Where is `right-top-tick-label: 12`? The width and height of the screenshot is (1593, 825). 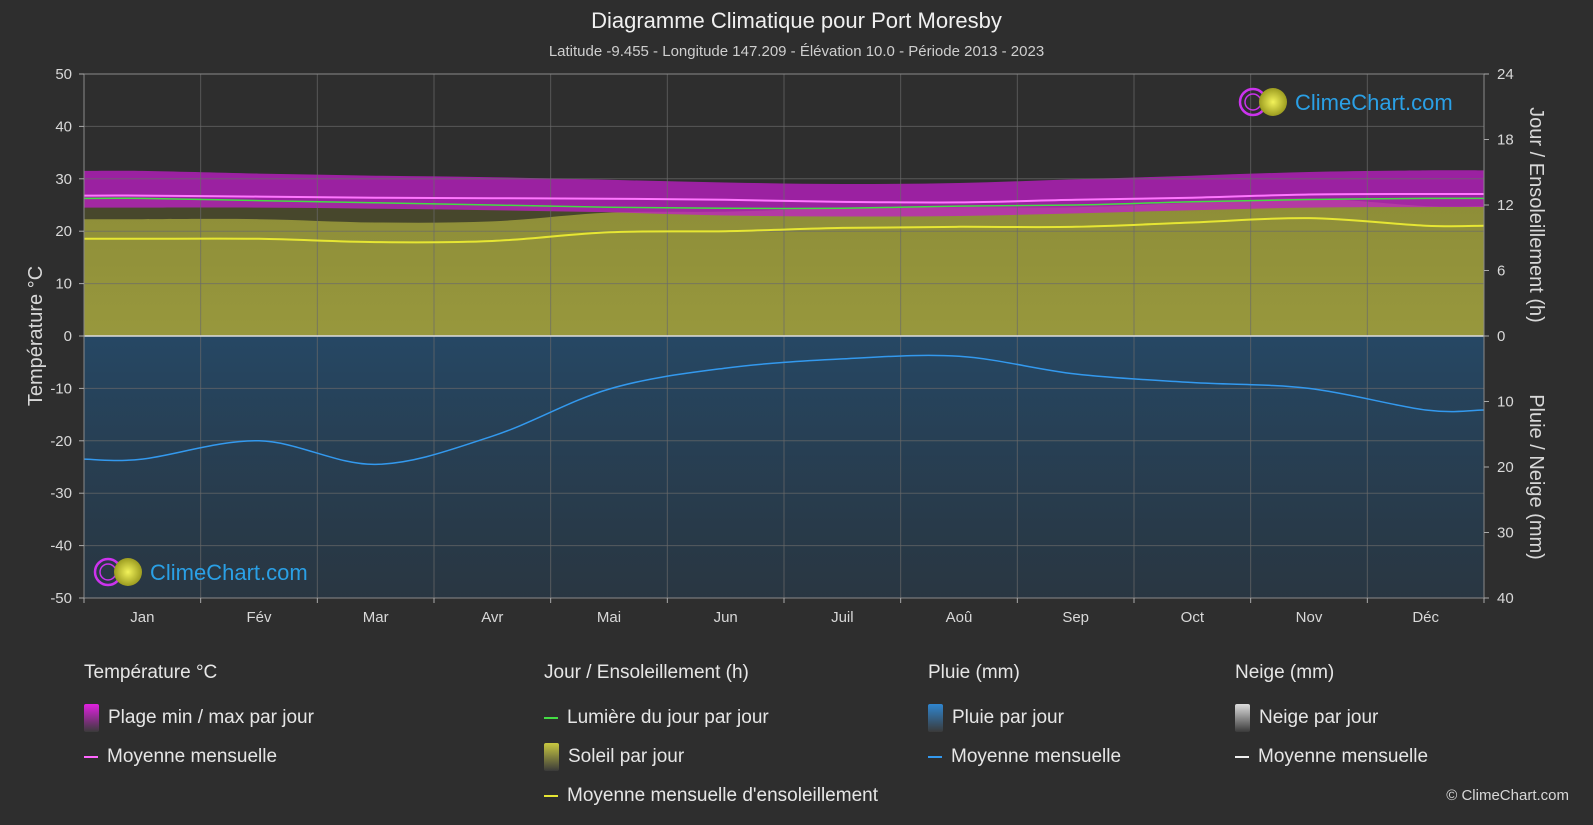 right-top-tick-label: 12 is located at coordinates (1505, 205).